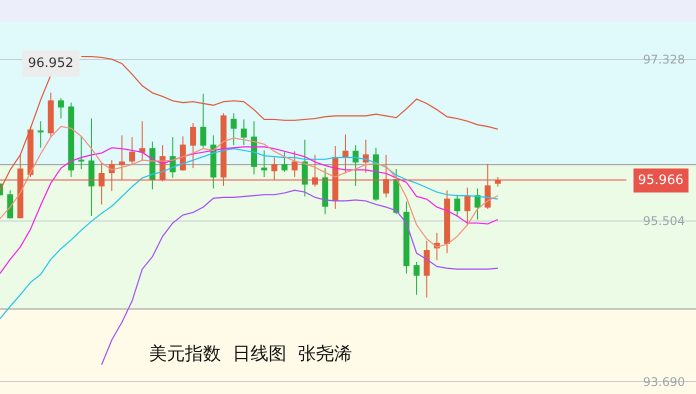 Image resolution: width=696 pixels, height=394 pixels. Describe the element at coordinates (250, 353) in the screenshot. I see `text: 美元指数 日线图 张尧浠` at that location.